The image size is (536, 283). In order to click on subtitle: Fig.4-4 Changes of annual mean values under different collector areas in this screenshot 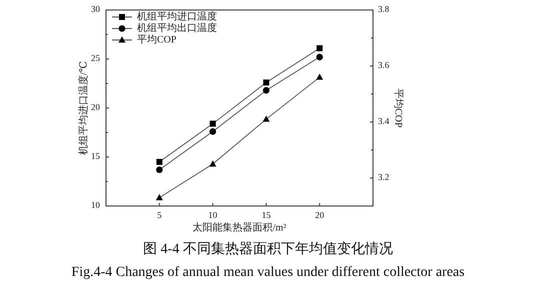, I will do `click(268, 272)`.